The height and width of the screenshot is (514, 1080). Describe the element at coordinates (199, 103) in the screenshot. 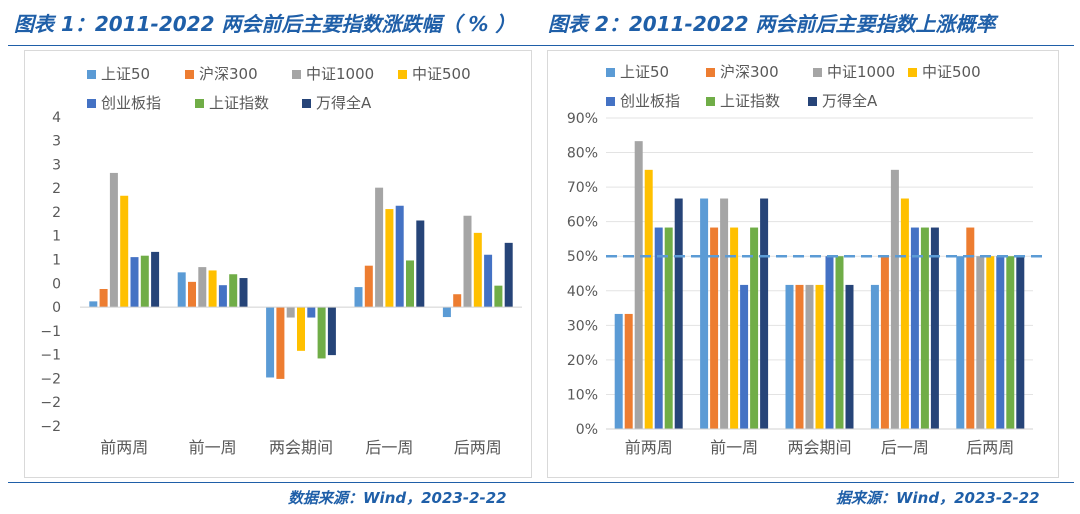

I see `chart1-legend-swatch-上证指数` at that location.